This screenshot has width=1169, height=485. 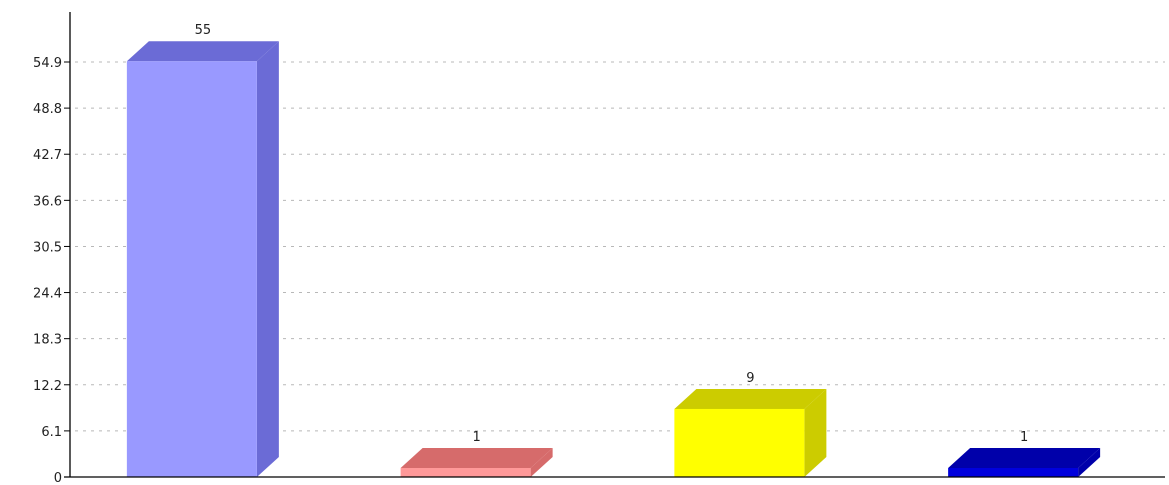 What do you see at coordinates (47, 340) in the screenshot?
I see `y-tick-label: 18.3` at bounding box center [47, 340].